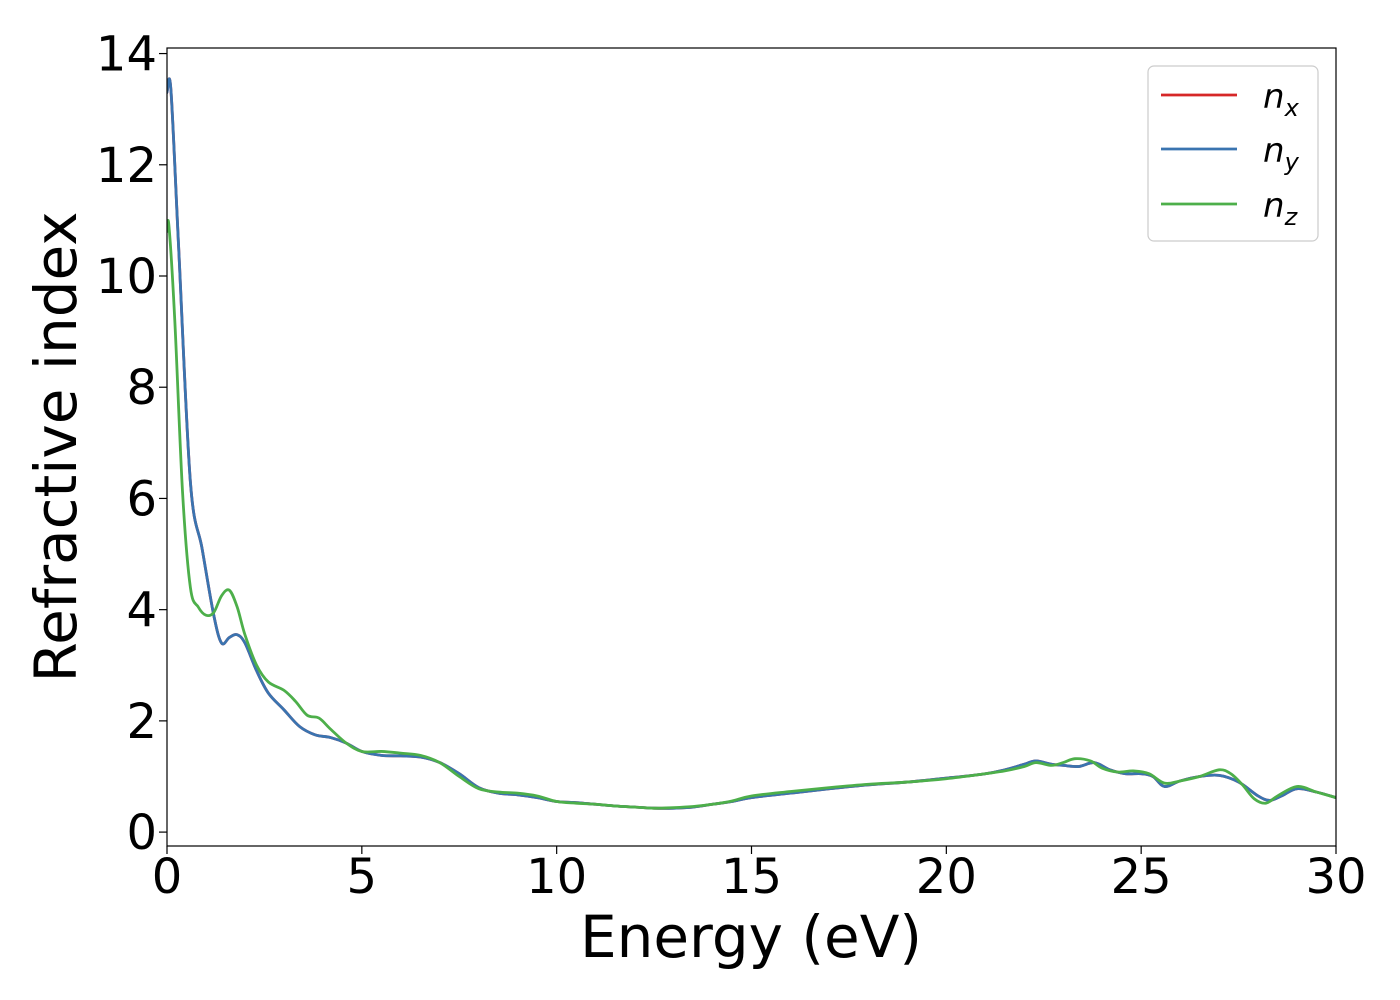 This screenshot has width=1400, height=1000. I want to click on legend-label-ny: ny, so click(1281, 153).